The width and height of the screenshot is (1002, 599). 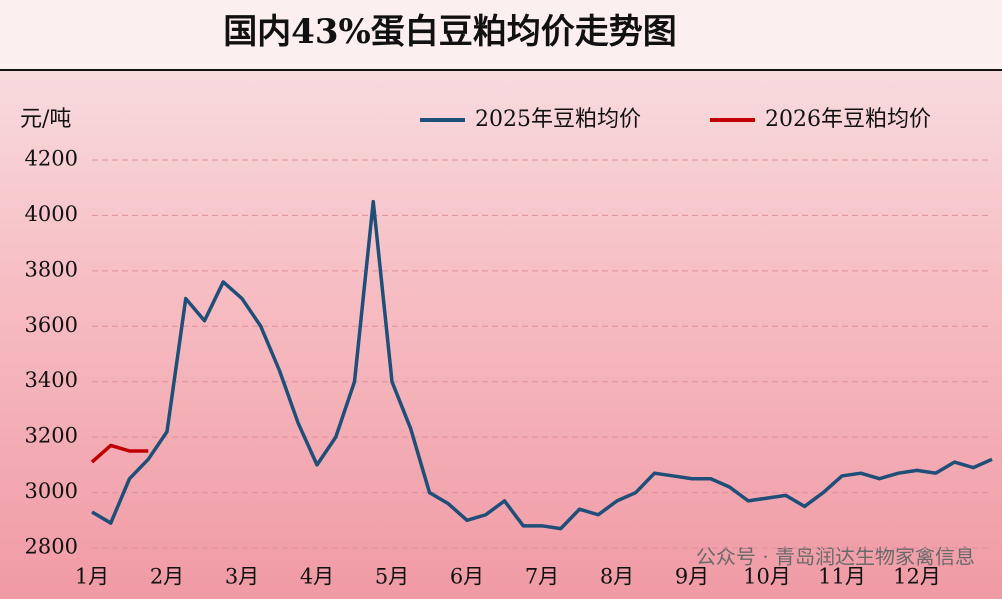 I want to click on title-bar, so click(x=501, y=35).